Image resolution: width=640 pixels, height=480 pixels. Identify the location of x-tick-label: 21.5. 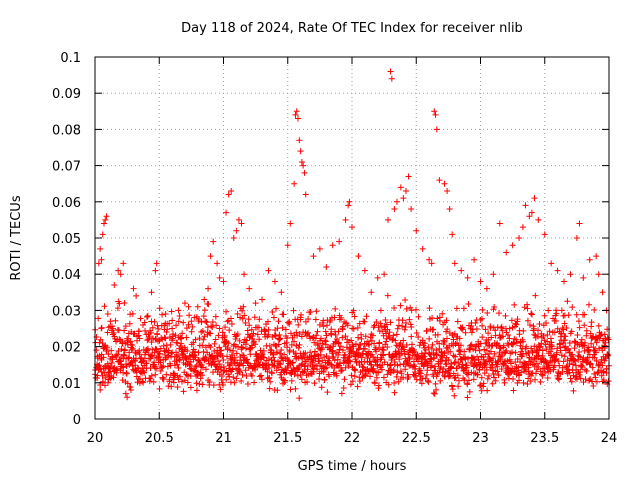
(287, 438).